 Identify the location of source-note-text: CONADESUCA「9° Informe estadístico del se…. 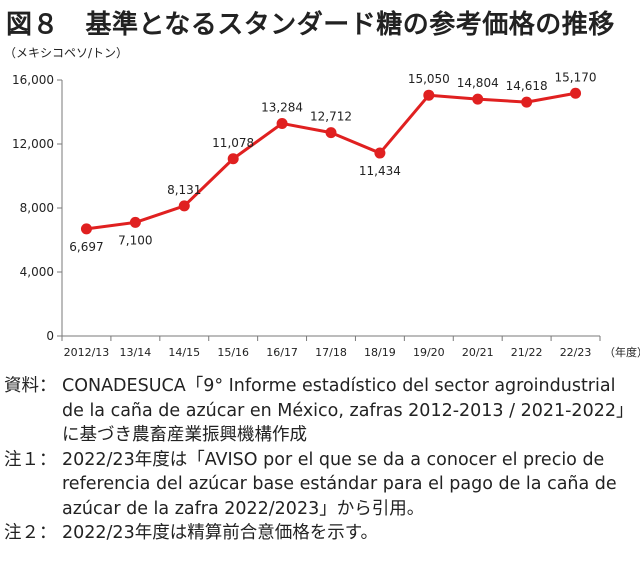
(348, 410).